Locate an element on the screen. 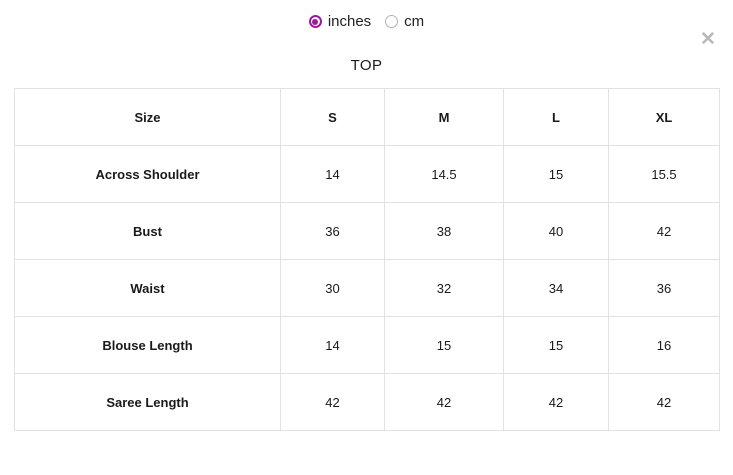 Image resolution: width=733 pixels, height=475 pixels. table-row: Bust 36 38 40 42 is located at coordinates (367, 231).